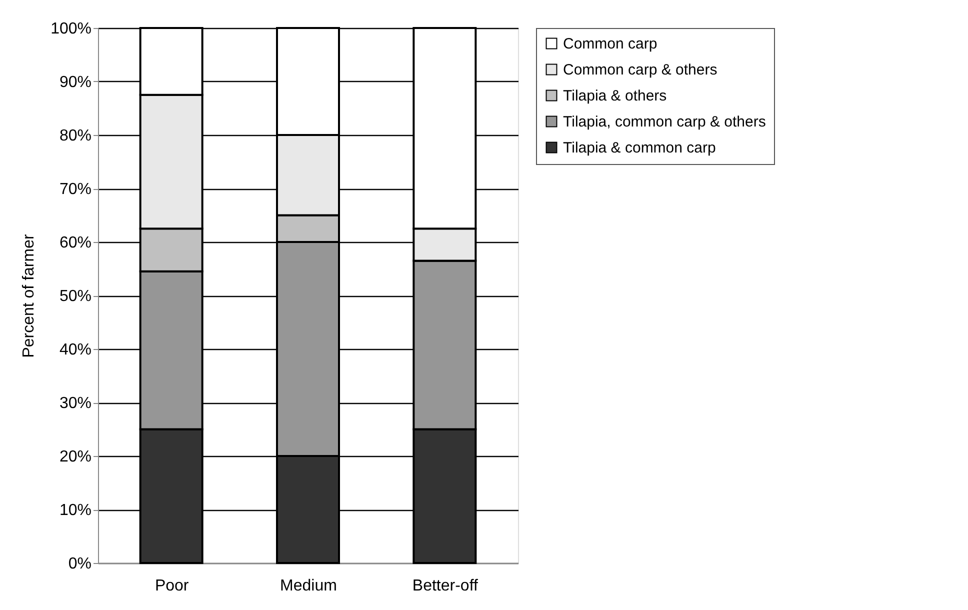  I want to click on y-tick-label: 30%, so click(75, 403).